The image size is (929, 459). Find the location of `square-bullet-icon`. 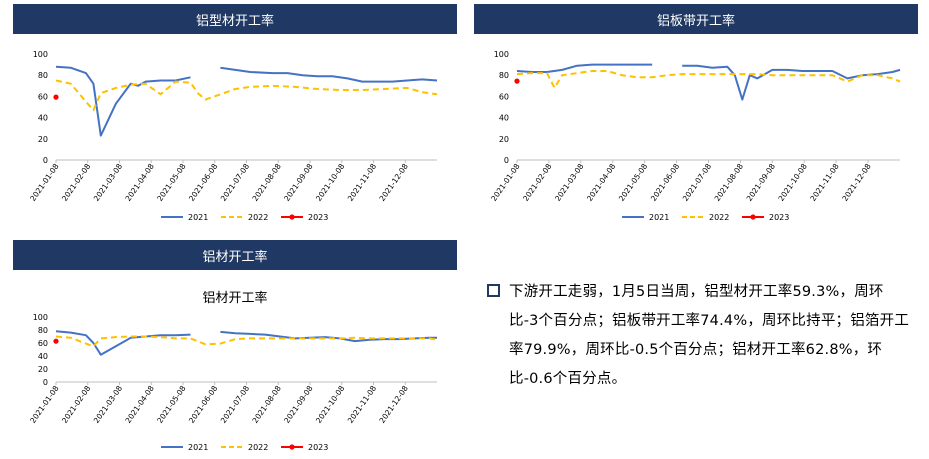

square-bullet-icon is located at coordinates (493, 290).